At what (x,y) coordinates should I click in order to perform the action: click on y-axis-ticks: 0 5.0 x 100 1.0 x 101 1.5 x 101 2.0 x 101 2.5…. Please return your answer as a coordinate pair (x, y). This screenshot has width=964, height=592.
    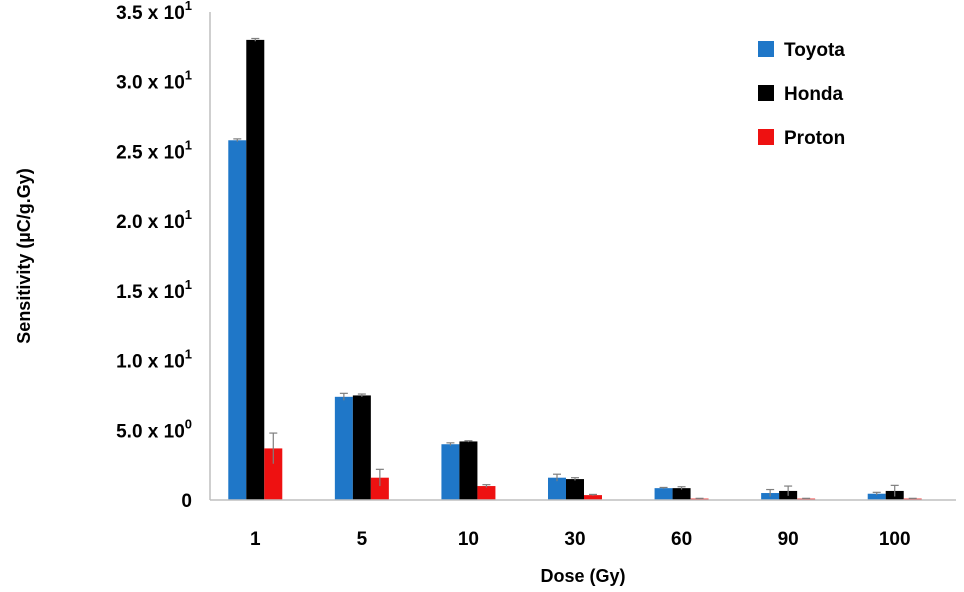
    Looking at the image, I should click on (154, 256).